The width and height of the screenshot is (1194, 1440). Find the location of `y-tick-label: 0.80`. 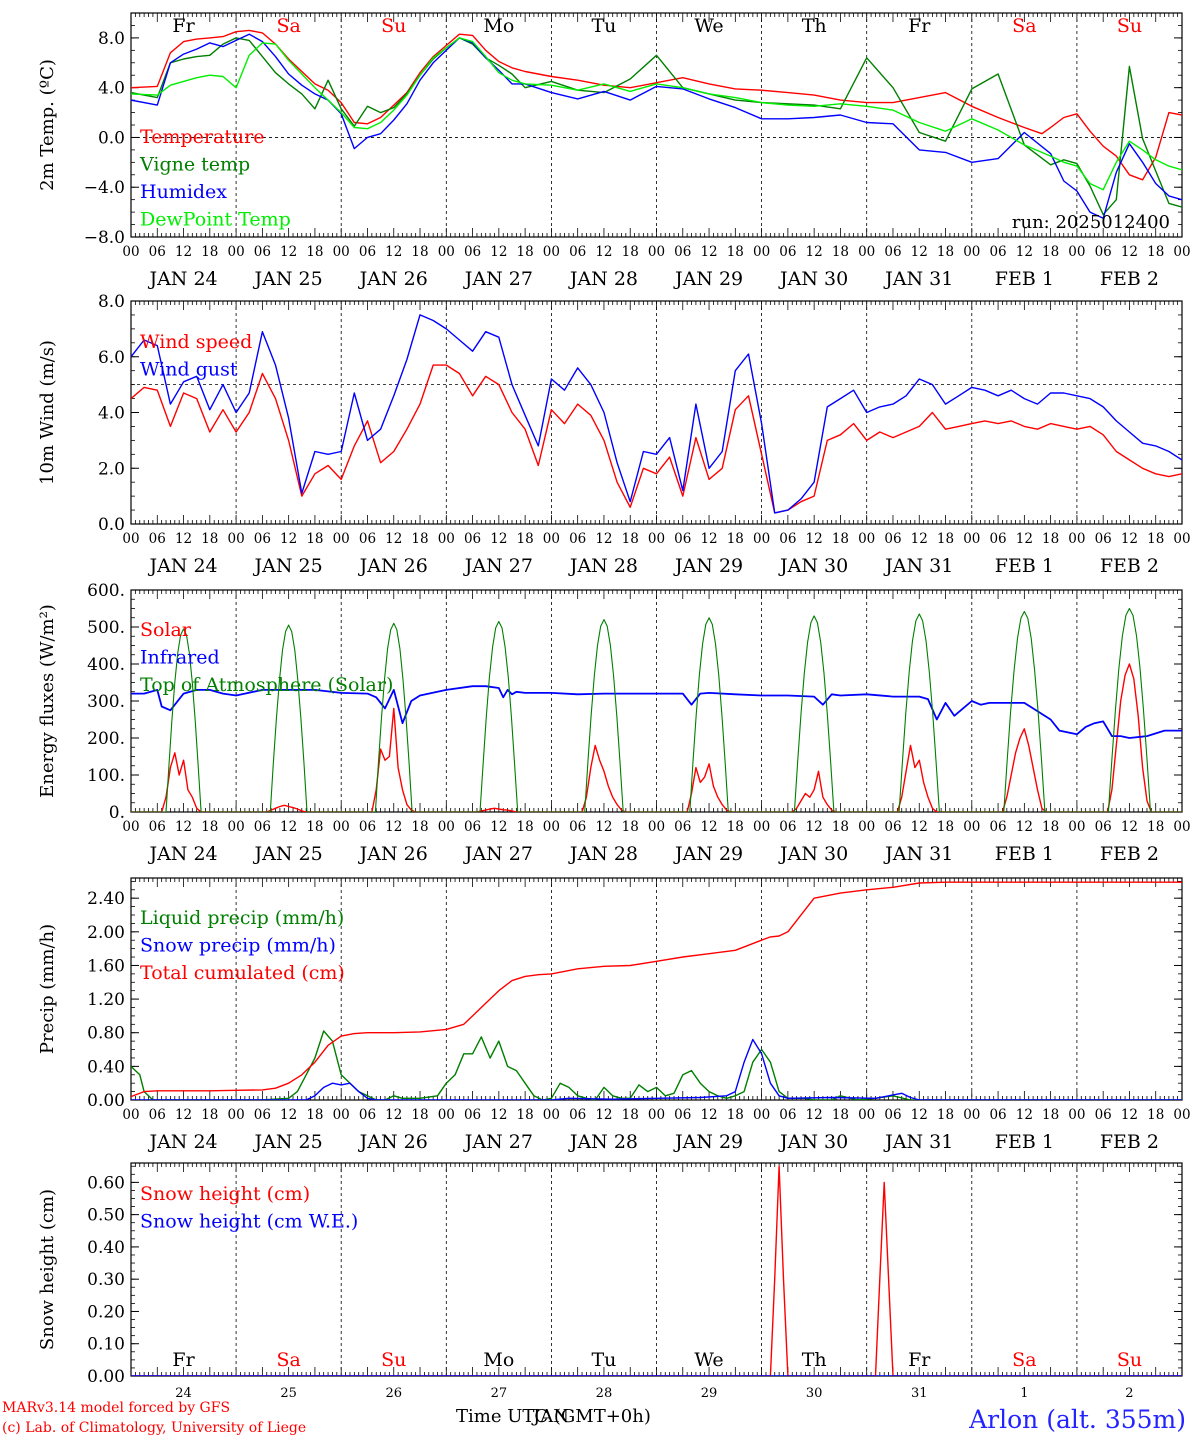

y-tick-label: 0.80 is located at coordinates (106, 1034).